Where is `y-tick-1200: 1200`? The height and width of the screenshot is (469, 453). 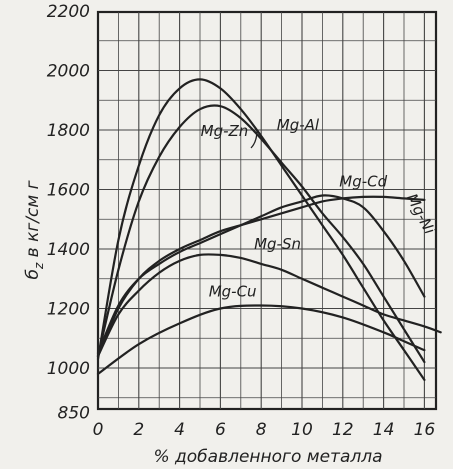 y-tick-1200: 1200 is located at coordinates (68, 310).